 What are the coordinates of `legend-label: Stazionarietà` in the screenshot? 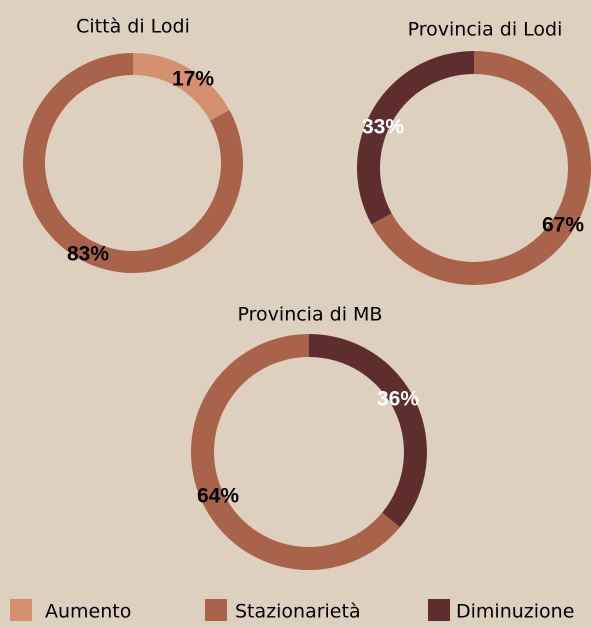 It's located at (298, 612).